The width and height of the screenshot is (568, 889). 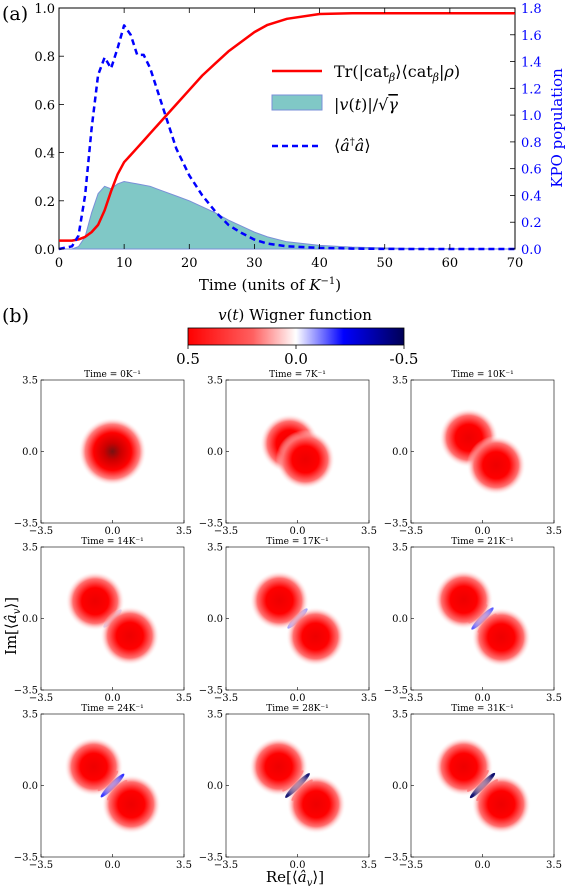 I want to click on area-series, so click(x=287, y=215).